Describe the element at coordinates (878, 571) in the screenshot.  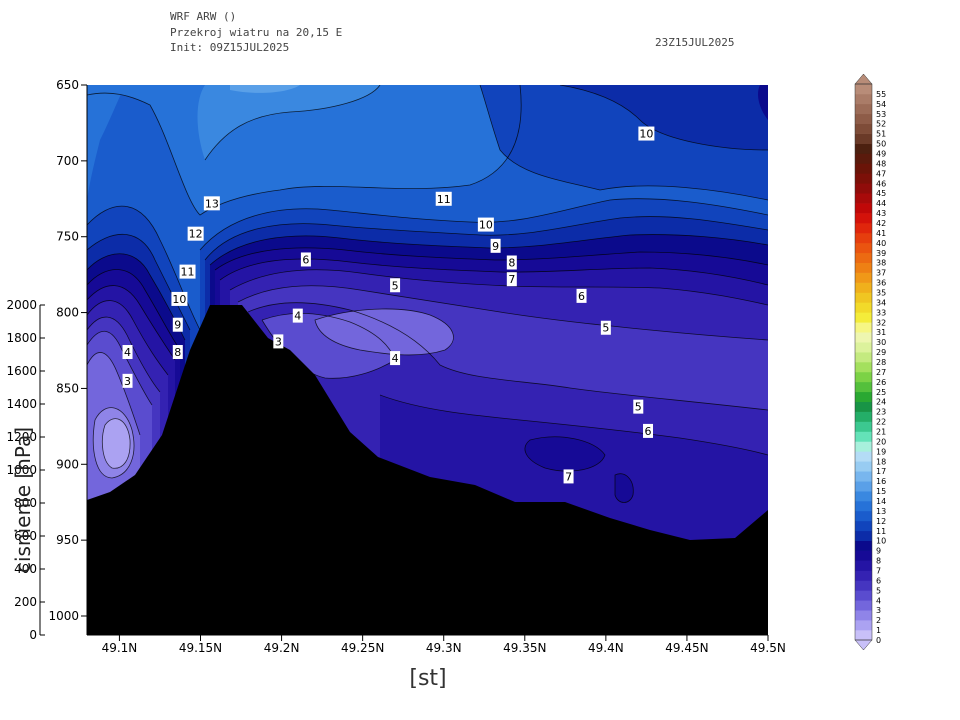
I see `colorbar-label: 7` at that location.